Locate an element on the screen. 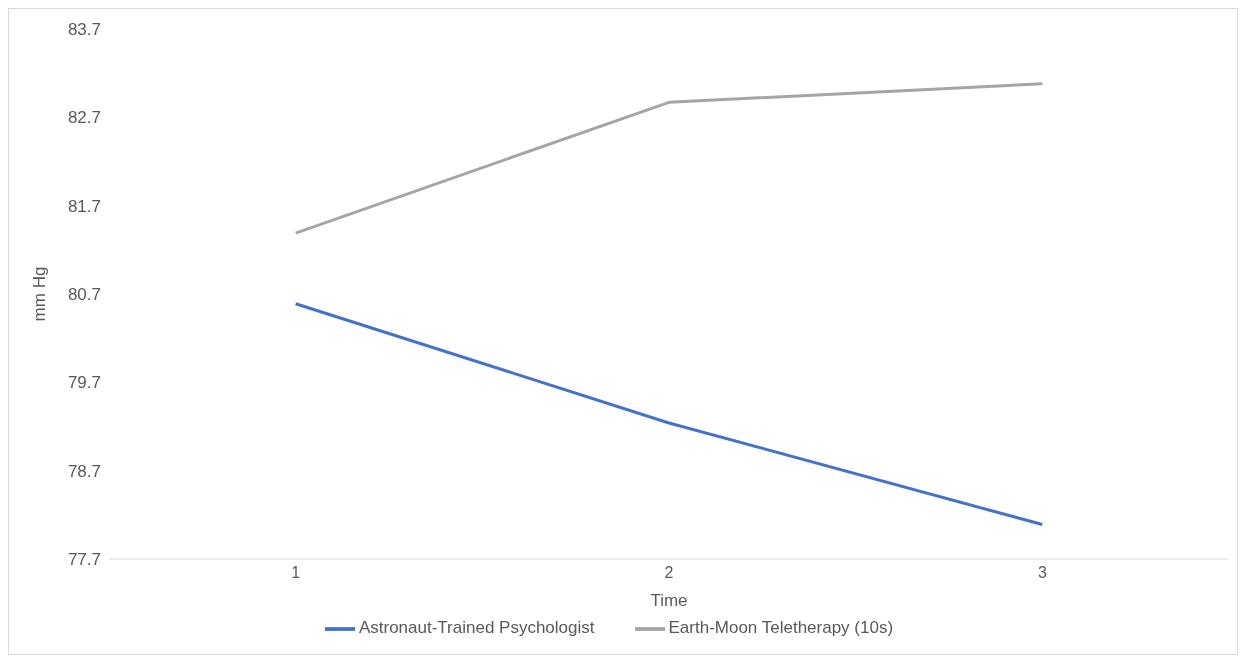 This screenshot has width=1246, height=661. legend-label: Astronaut-Trained Psychologist is located at coordinates (476, 628).